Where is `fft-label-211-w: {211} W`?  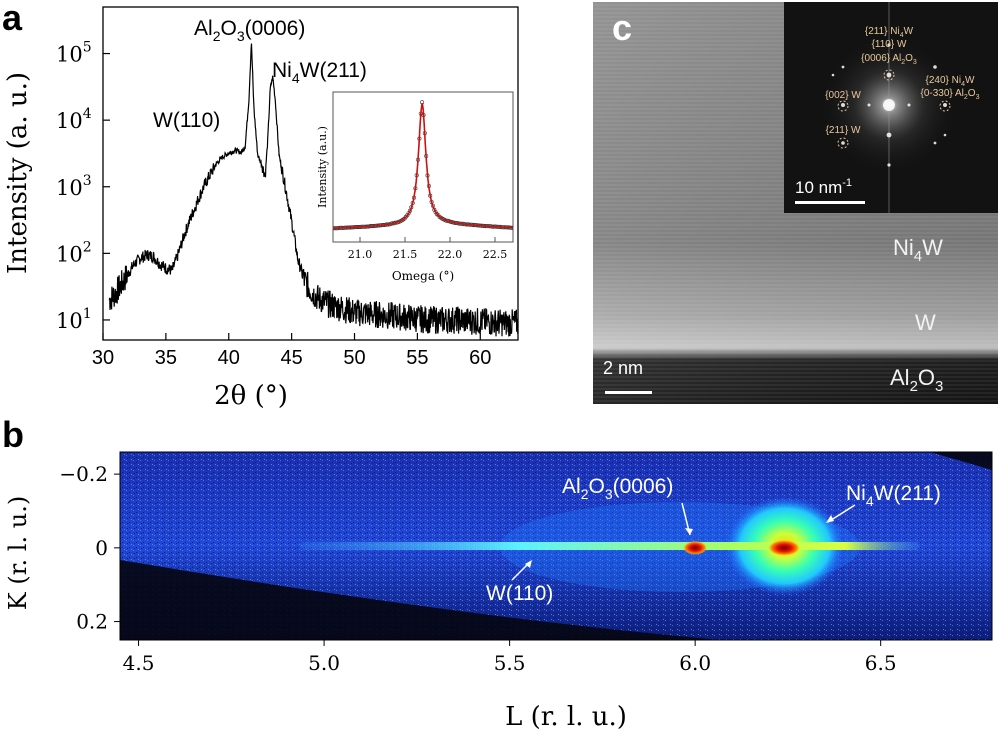
fft-label-211-w: {211} W is located at coordinates (843, 130).